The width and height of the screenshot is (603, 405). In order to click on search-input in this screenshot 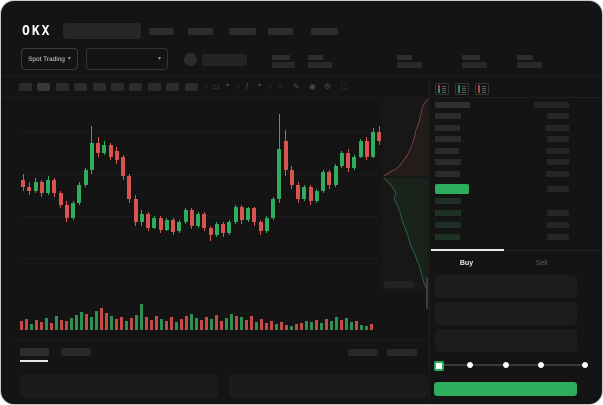, I will do `click(102, 31)`.